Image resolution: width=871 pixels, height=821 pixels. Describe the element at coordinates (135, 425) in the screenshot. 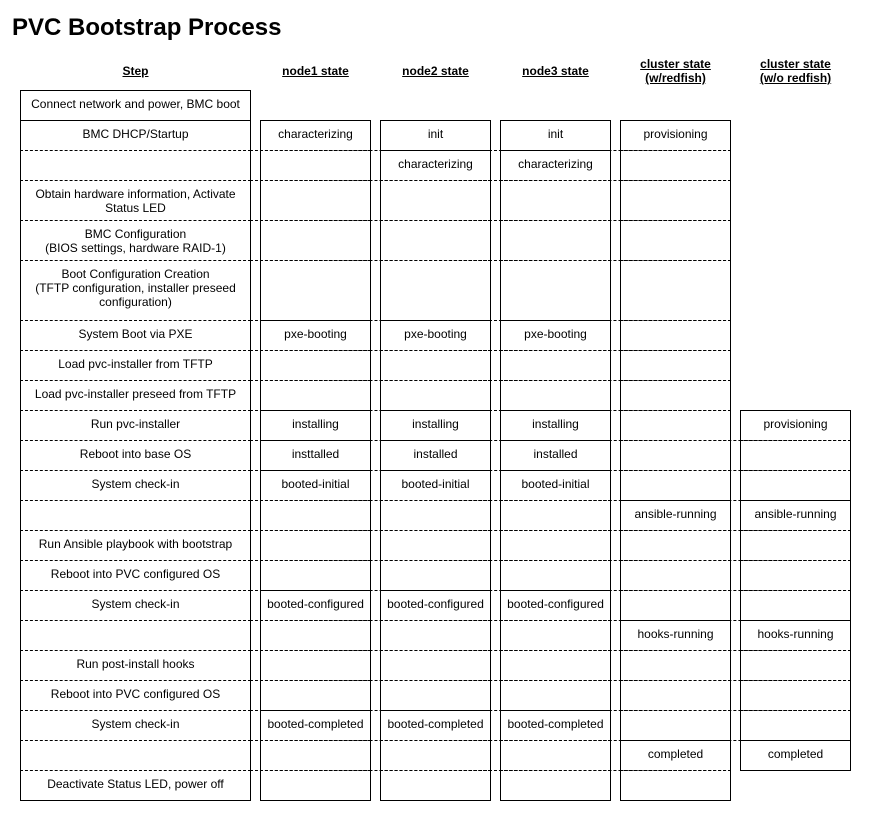

I see `step-cell: Run pvc-installer` at that location.